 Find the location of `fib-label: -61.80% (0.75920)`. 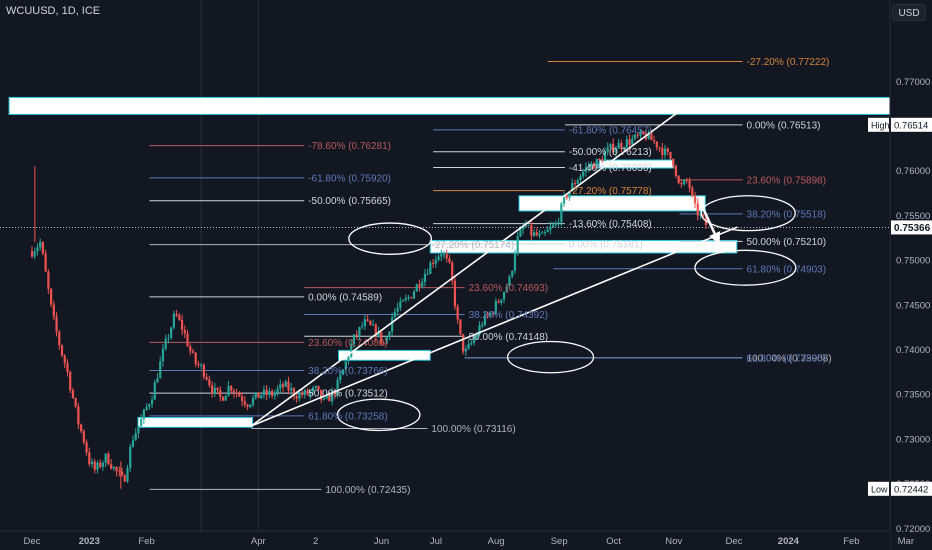

fib-label: -61.80% (0.75920) is located at coordinates (349, 178).